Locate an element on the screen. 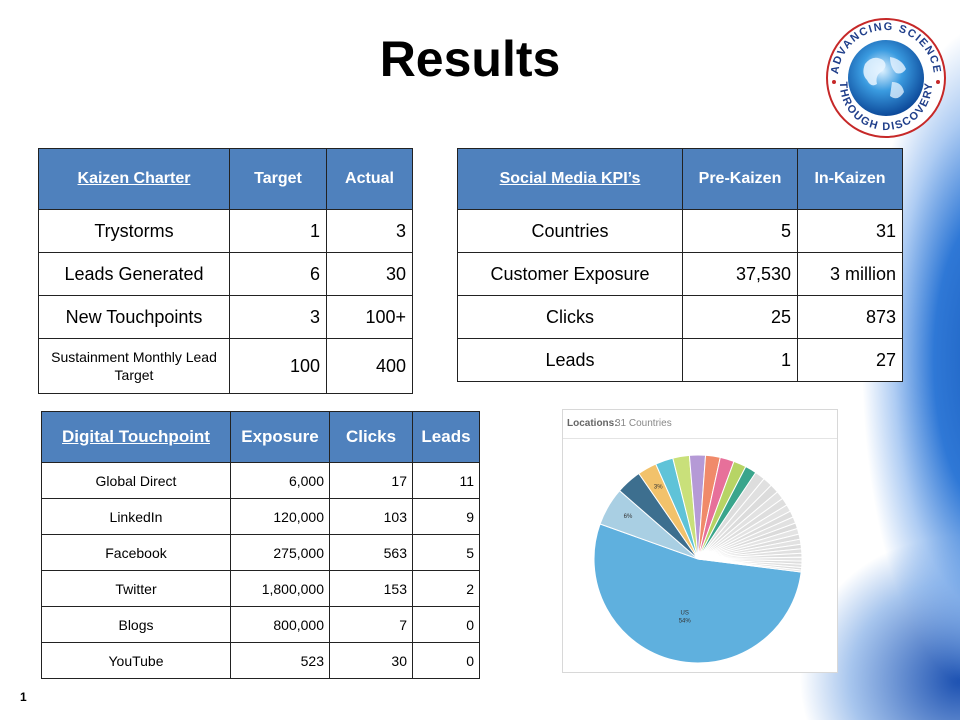  exposure-value: 1,800,000 is located at coordinates (280, 588).